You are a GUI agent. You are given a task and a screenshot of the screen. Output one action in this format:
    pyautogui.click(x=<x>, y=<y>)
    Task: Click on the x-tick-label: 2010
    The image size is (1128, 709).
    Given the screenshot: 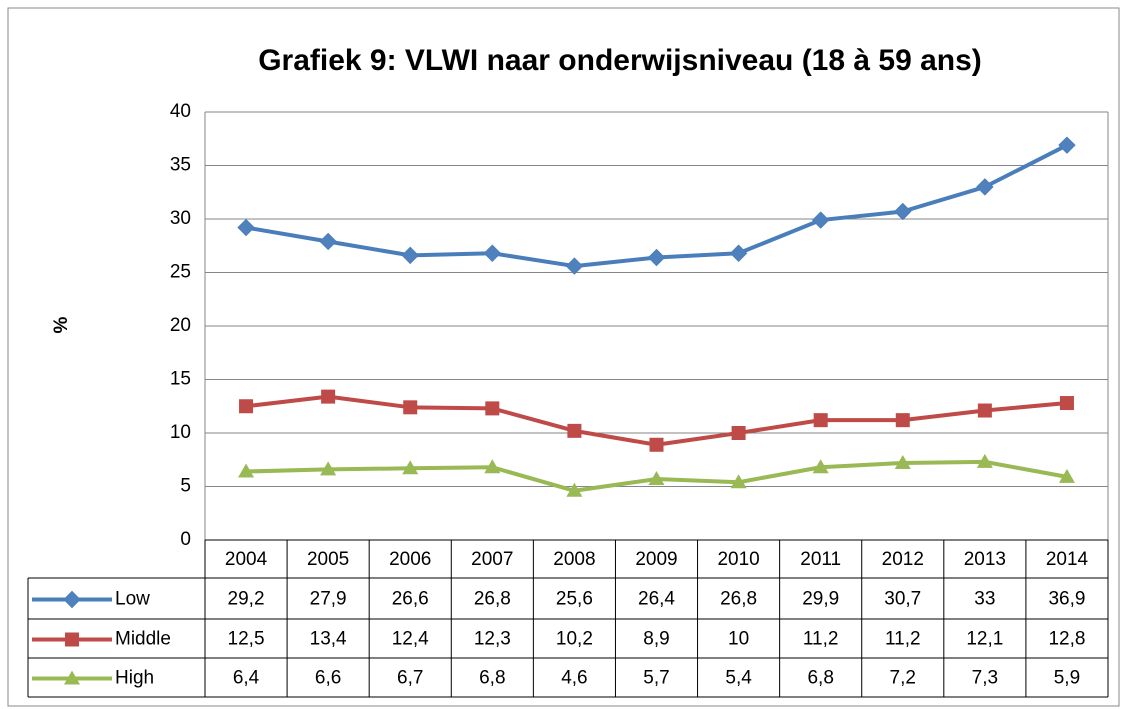 What is the action you would take?
    pyautogui.click(x=738, y=559)
    